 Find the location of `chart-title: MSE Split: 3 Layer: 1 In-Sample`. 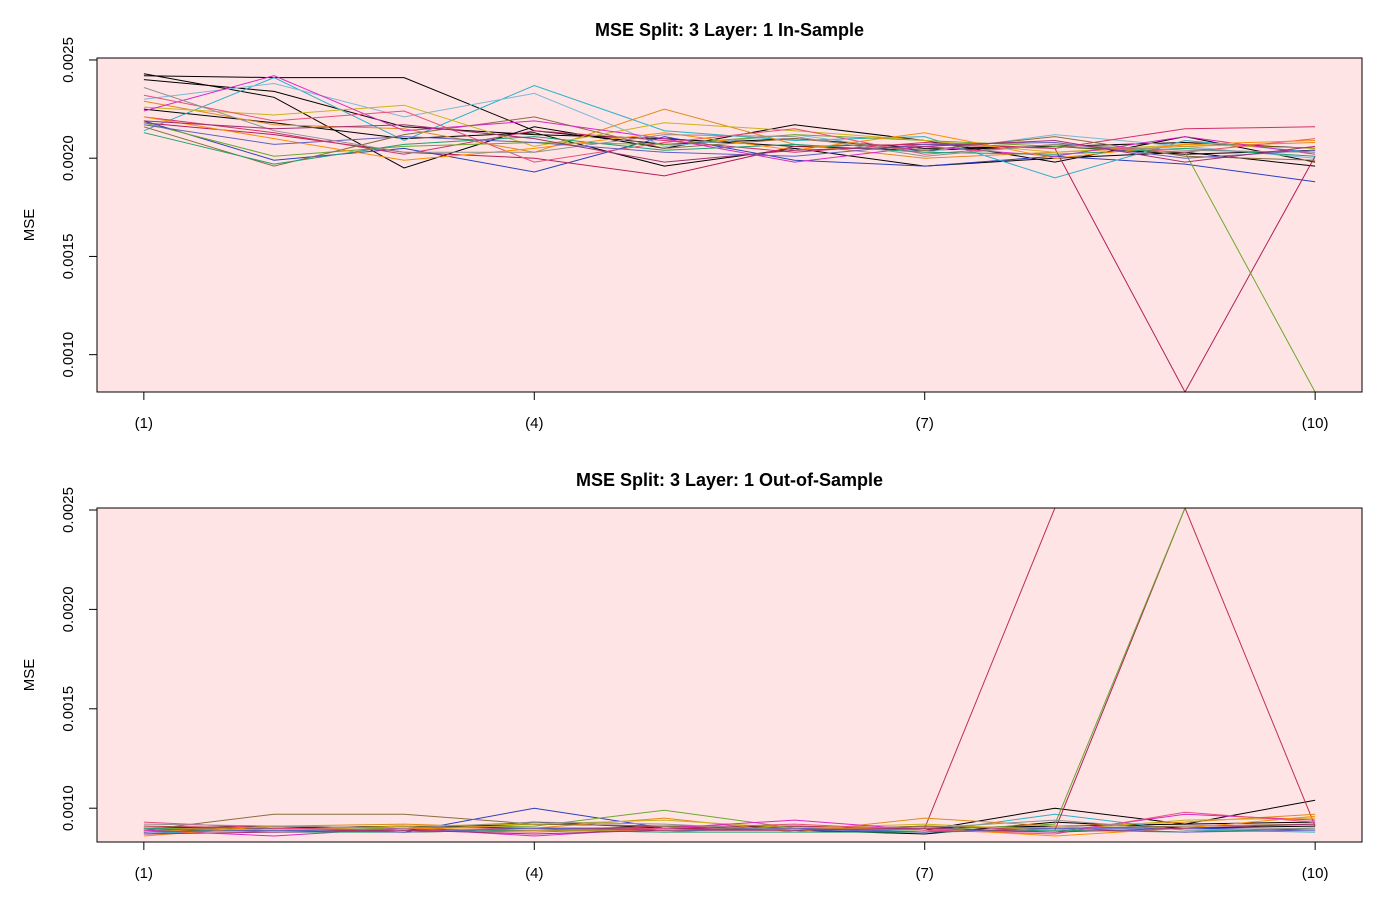

chart-title: MSE Split: 3 Layer: 1 In-Sample is located at coordinates (729, 30).